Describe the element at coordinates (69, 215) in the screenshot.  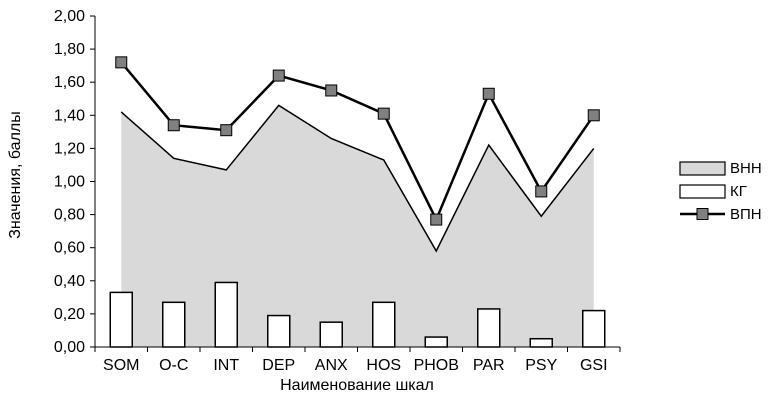
I see `y-tick-label: 0,80` at that location.